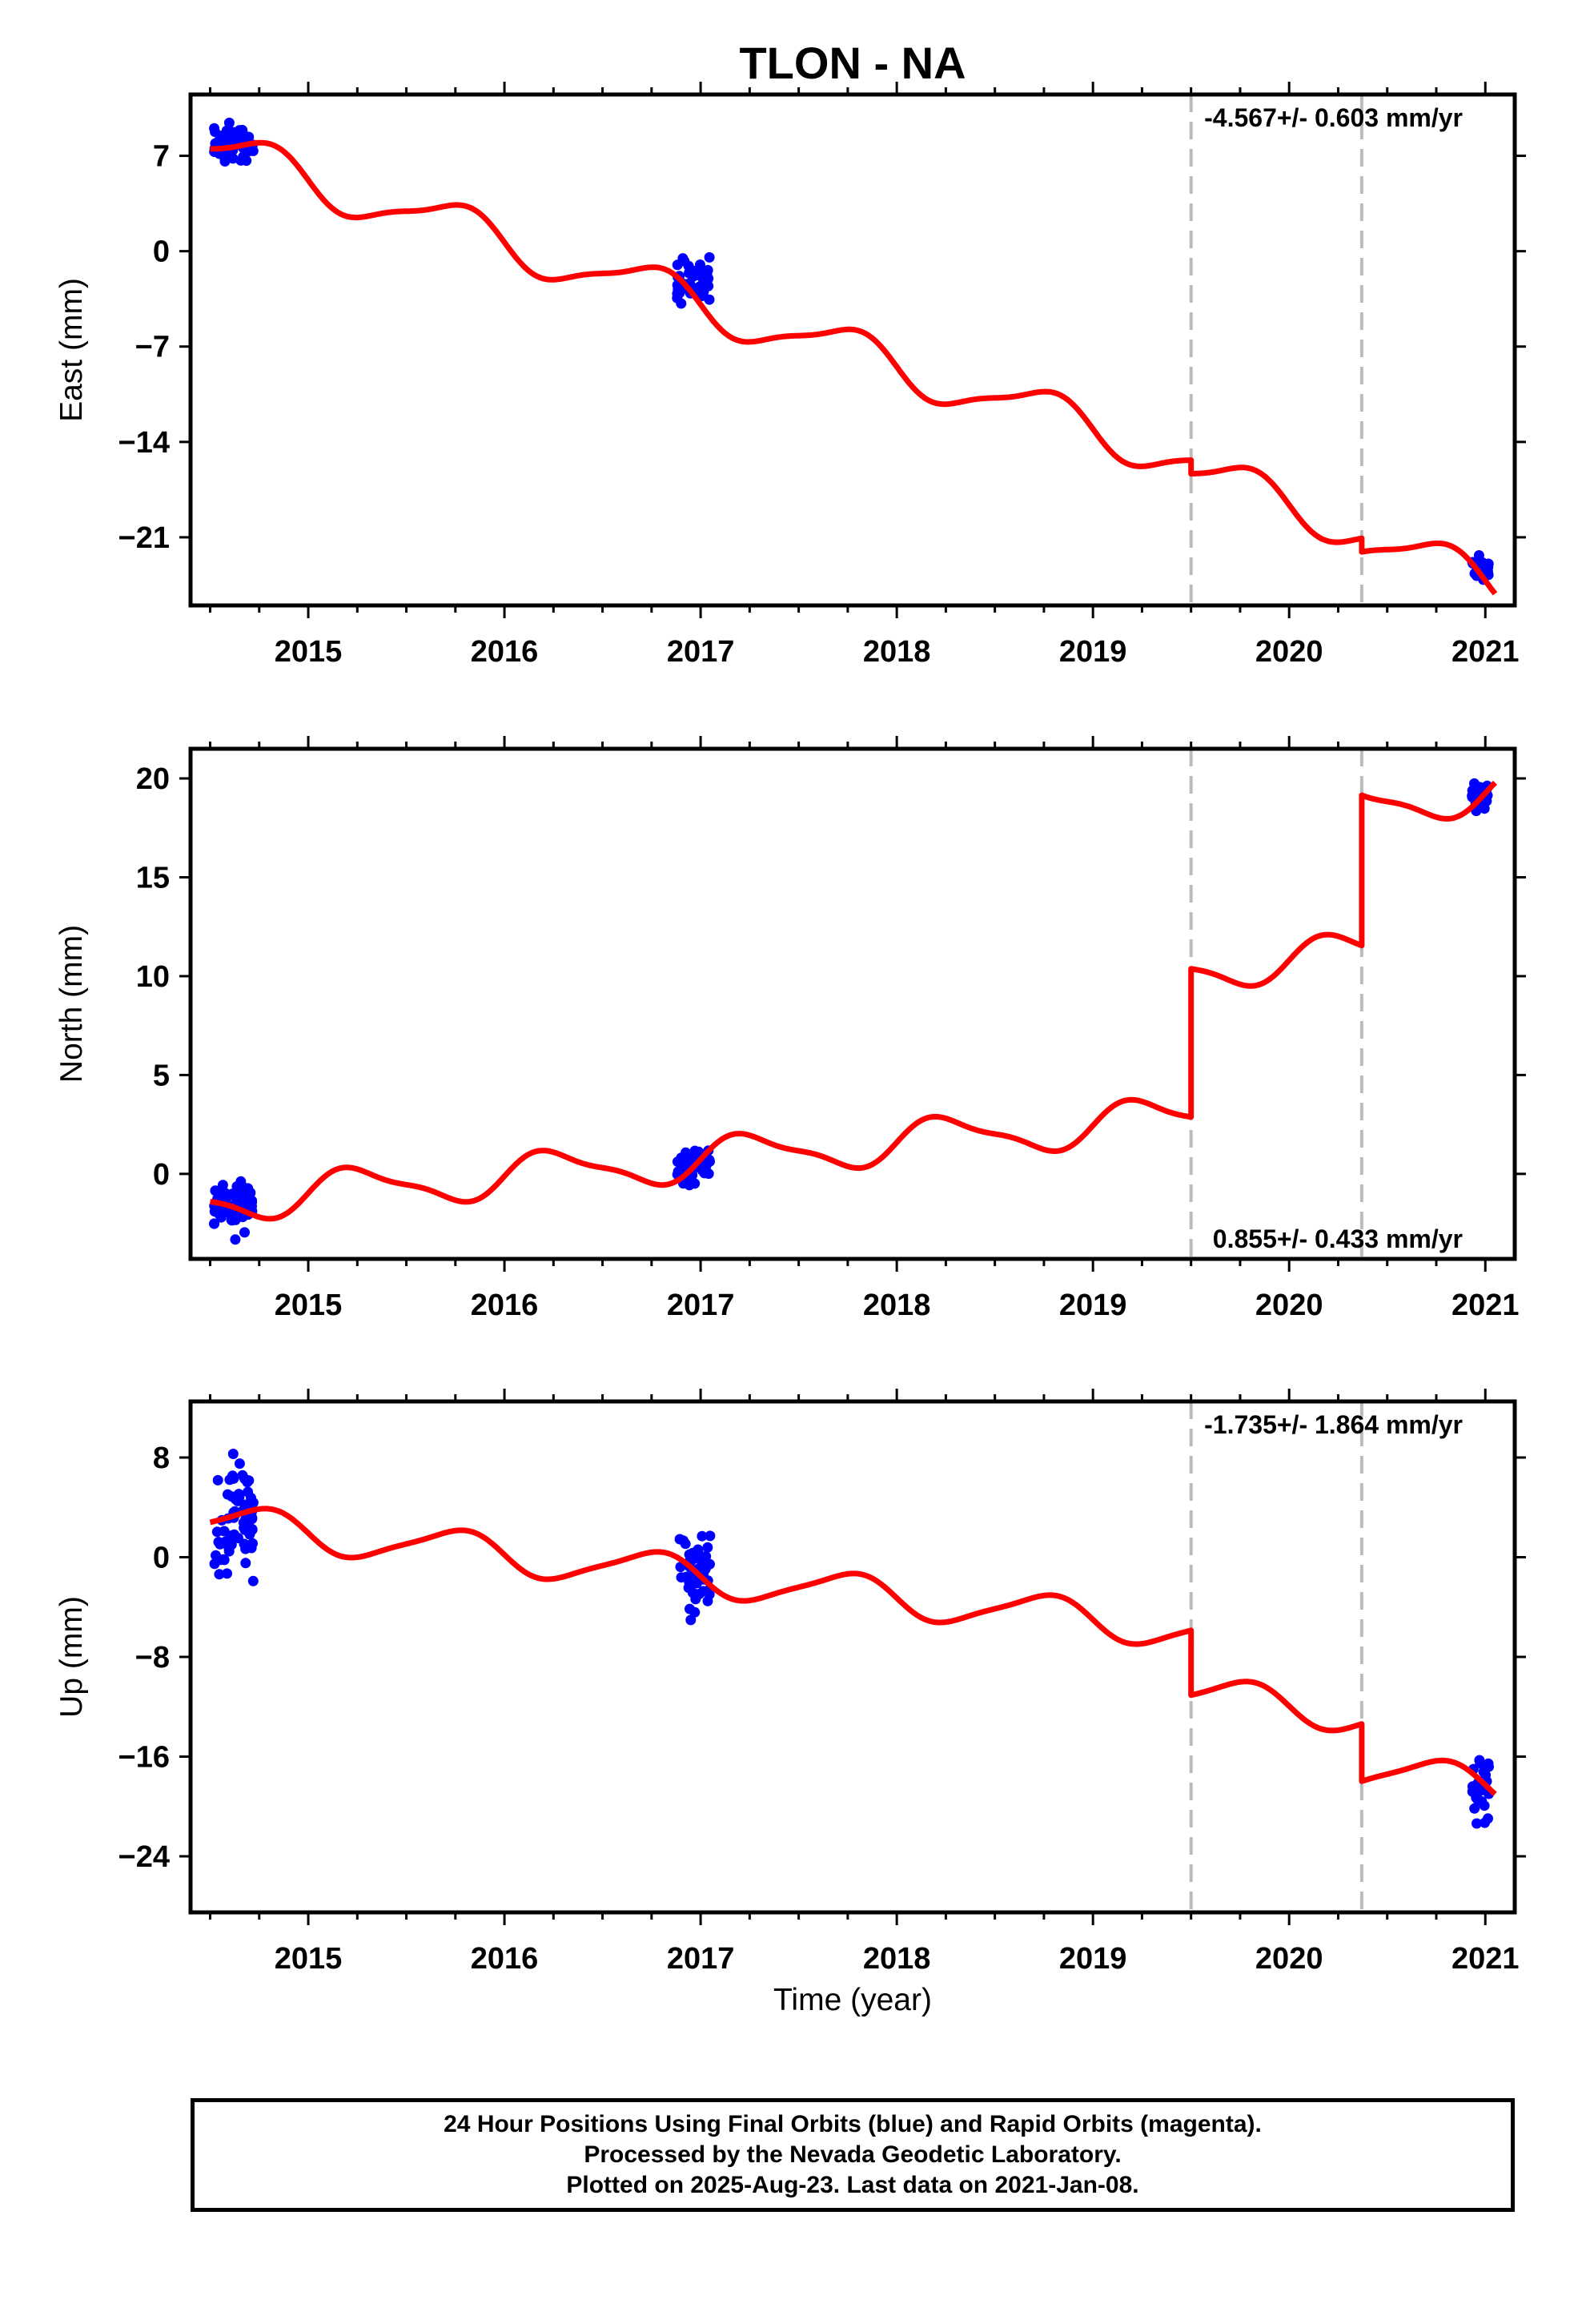  Describe the element at coordinates (505, 1305) in the screenshot. I see `x-tick-label: 2016` at that location.